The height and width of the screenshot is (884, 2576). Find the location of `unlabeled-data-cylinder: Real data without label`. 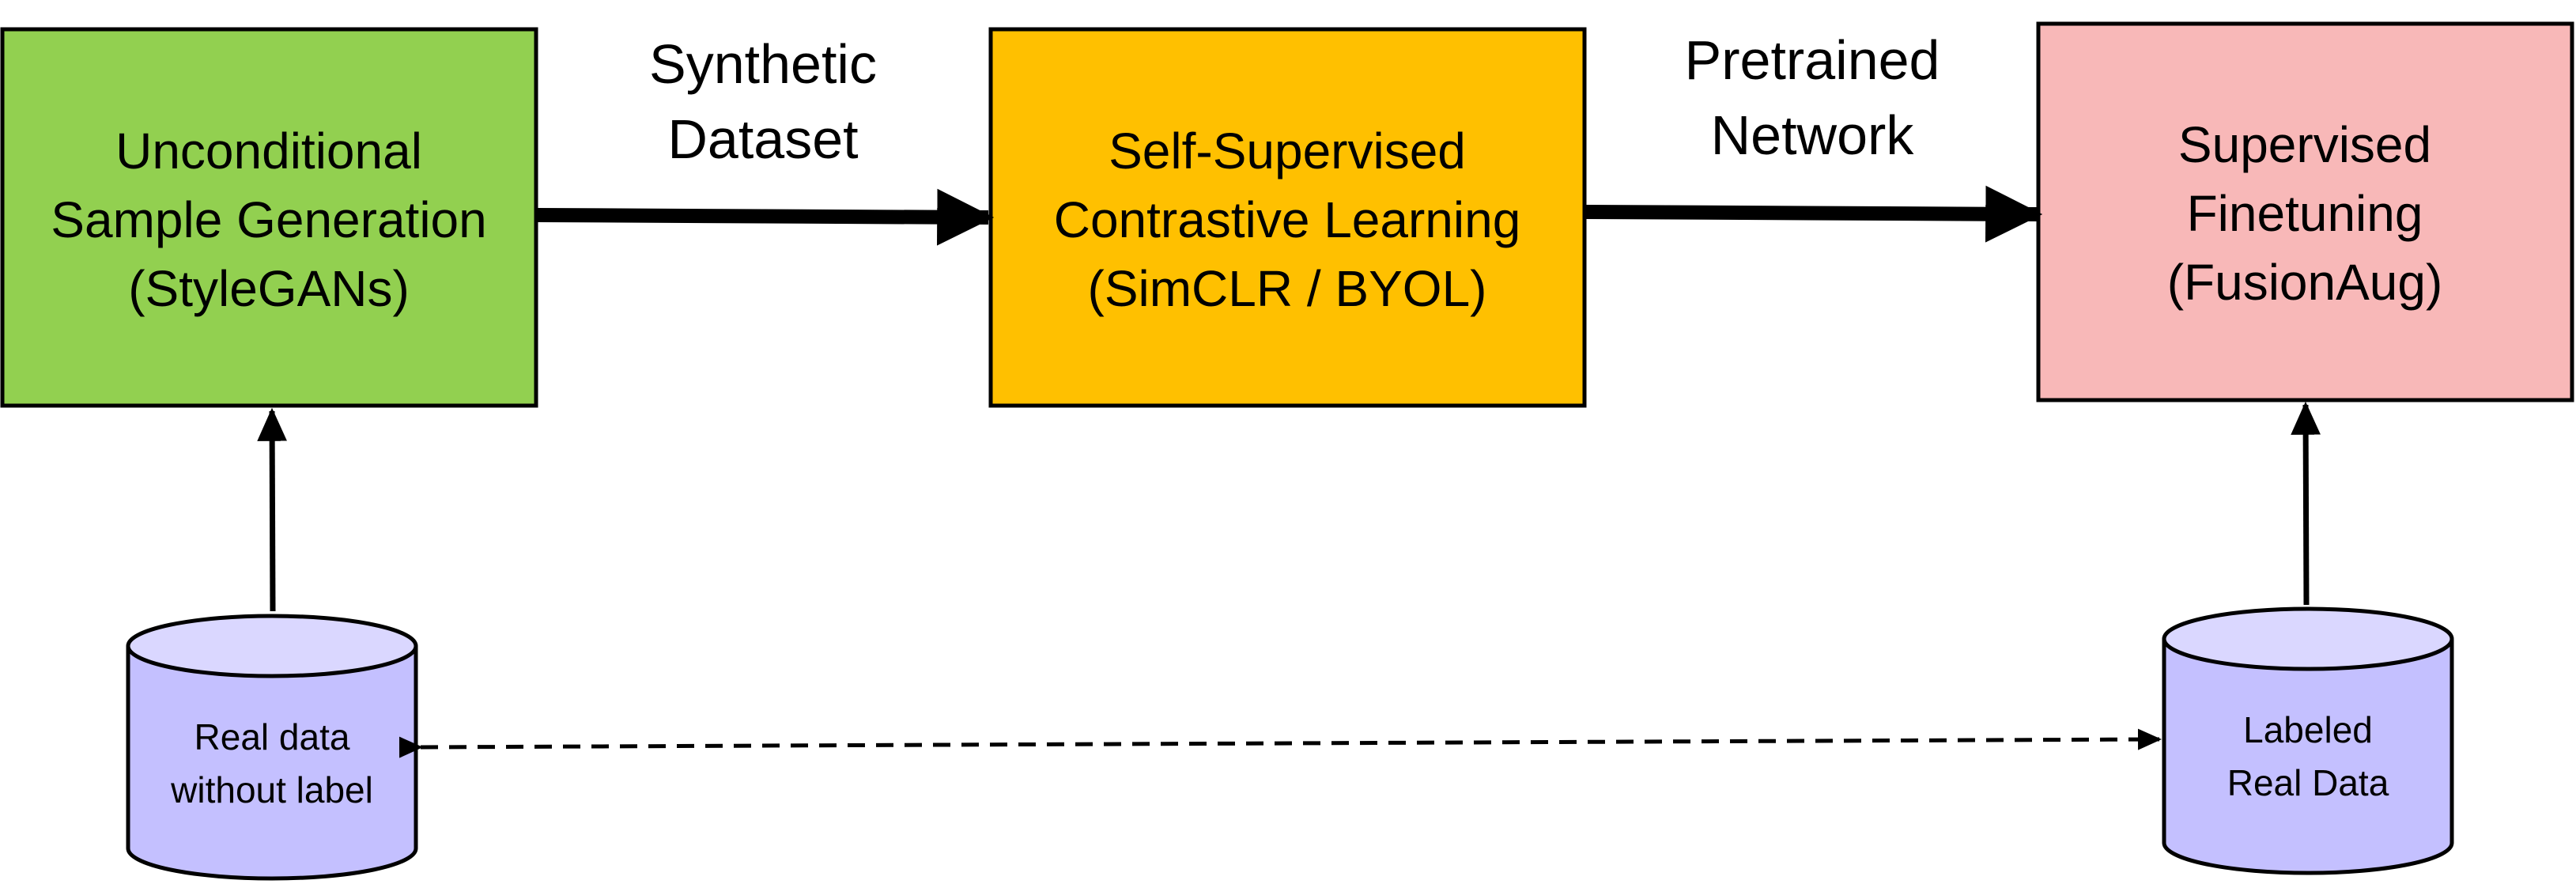

unlabeled-data-cylinder: Real data without label is located at coordinates (272, 747).